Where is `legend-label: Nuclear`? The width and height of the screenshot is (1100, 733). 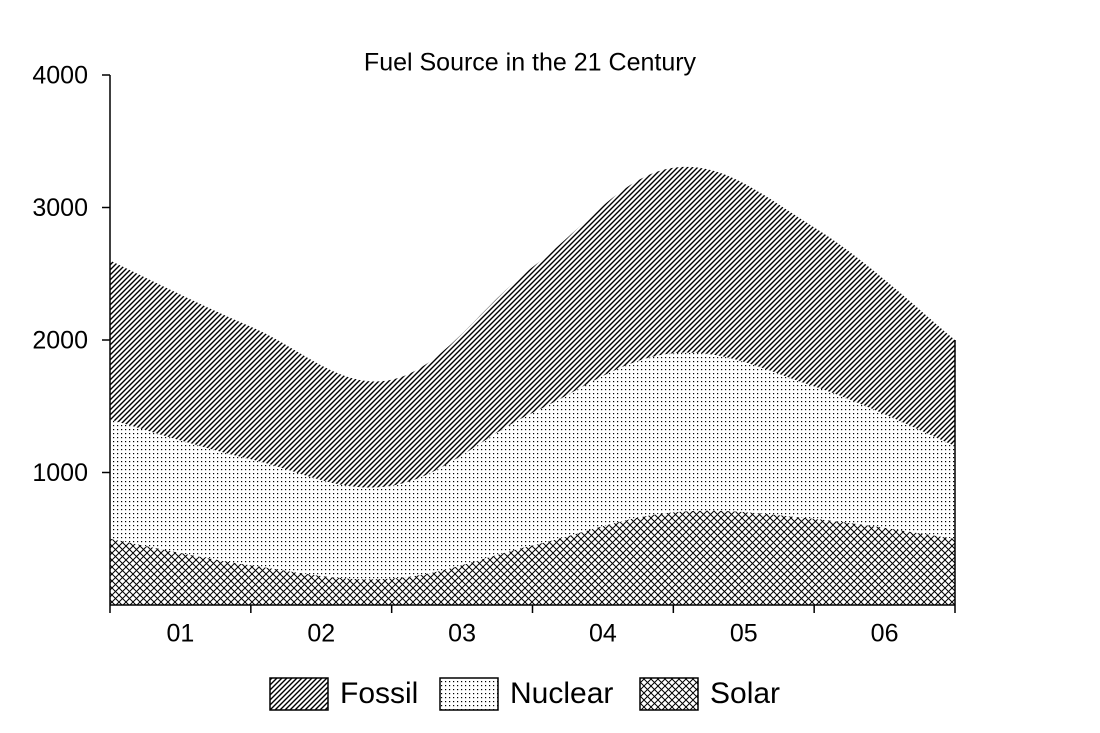 legend-label: Nuclear is located at coordinates (561, 693).